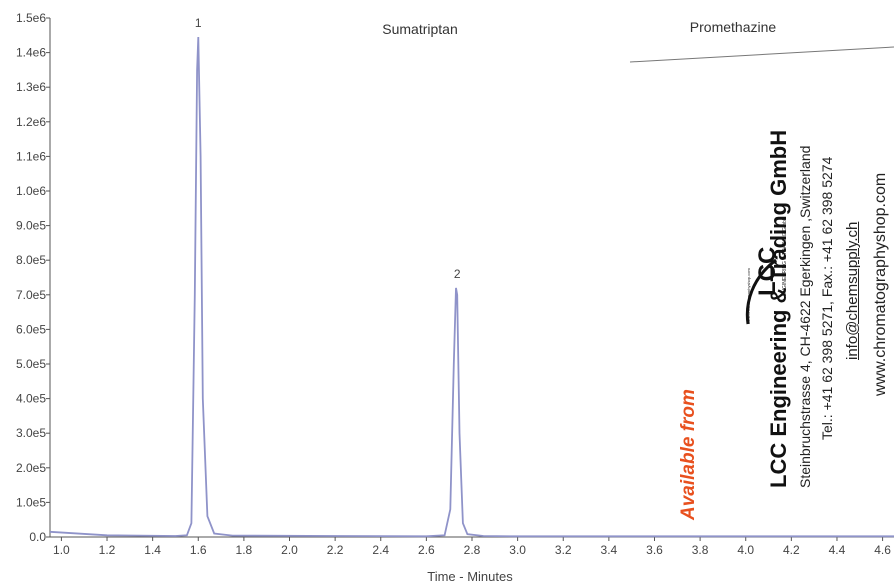 The width and height of the screenshot is (894, 585). I want to click on x-tick-label: 2.2, so click(335, 550).